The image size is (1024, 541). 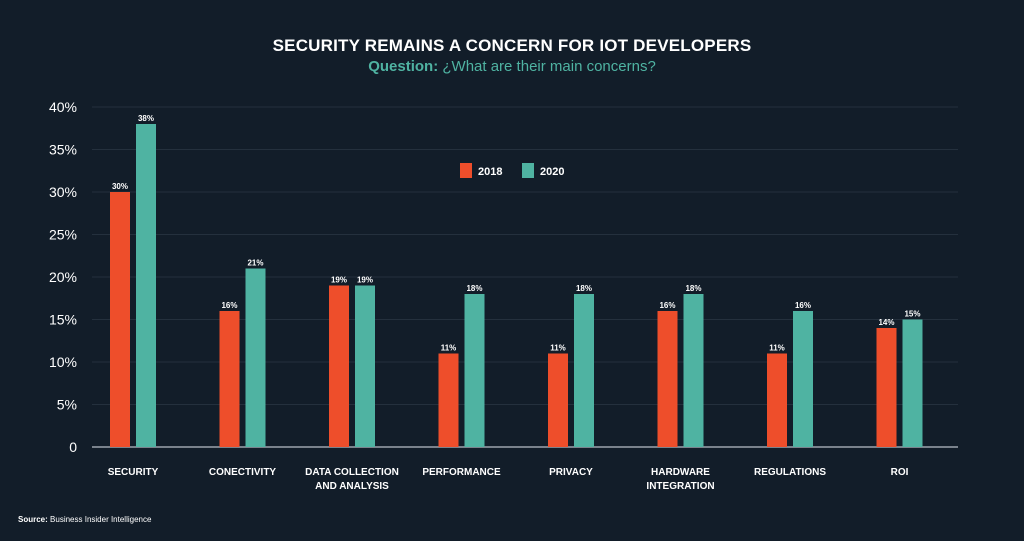 I want to click on subtitle-prefix: Question:, so click(x=403, y=66).